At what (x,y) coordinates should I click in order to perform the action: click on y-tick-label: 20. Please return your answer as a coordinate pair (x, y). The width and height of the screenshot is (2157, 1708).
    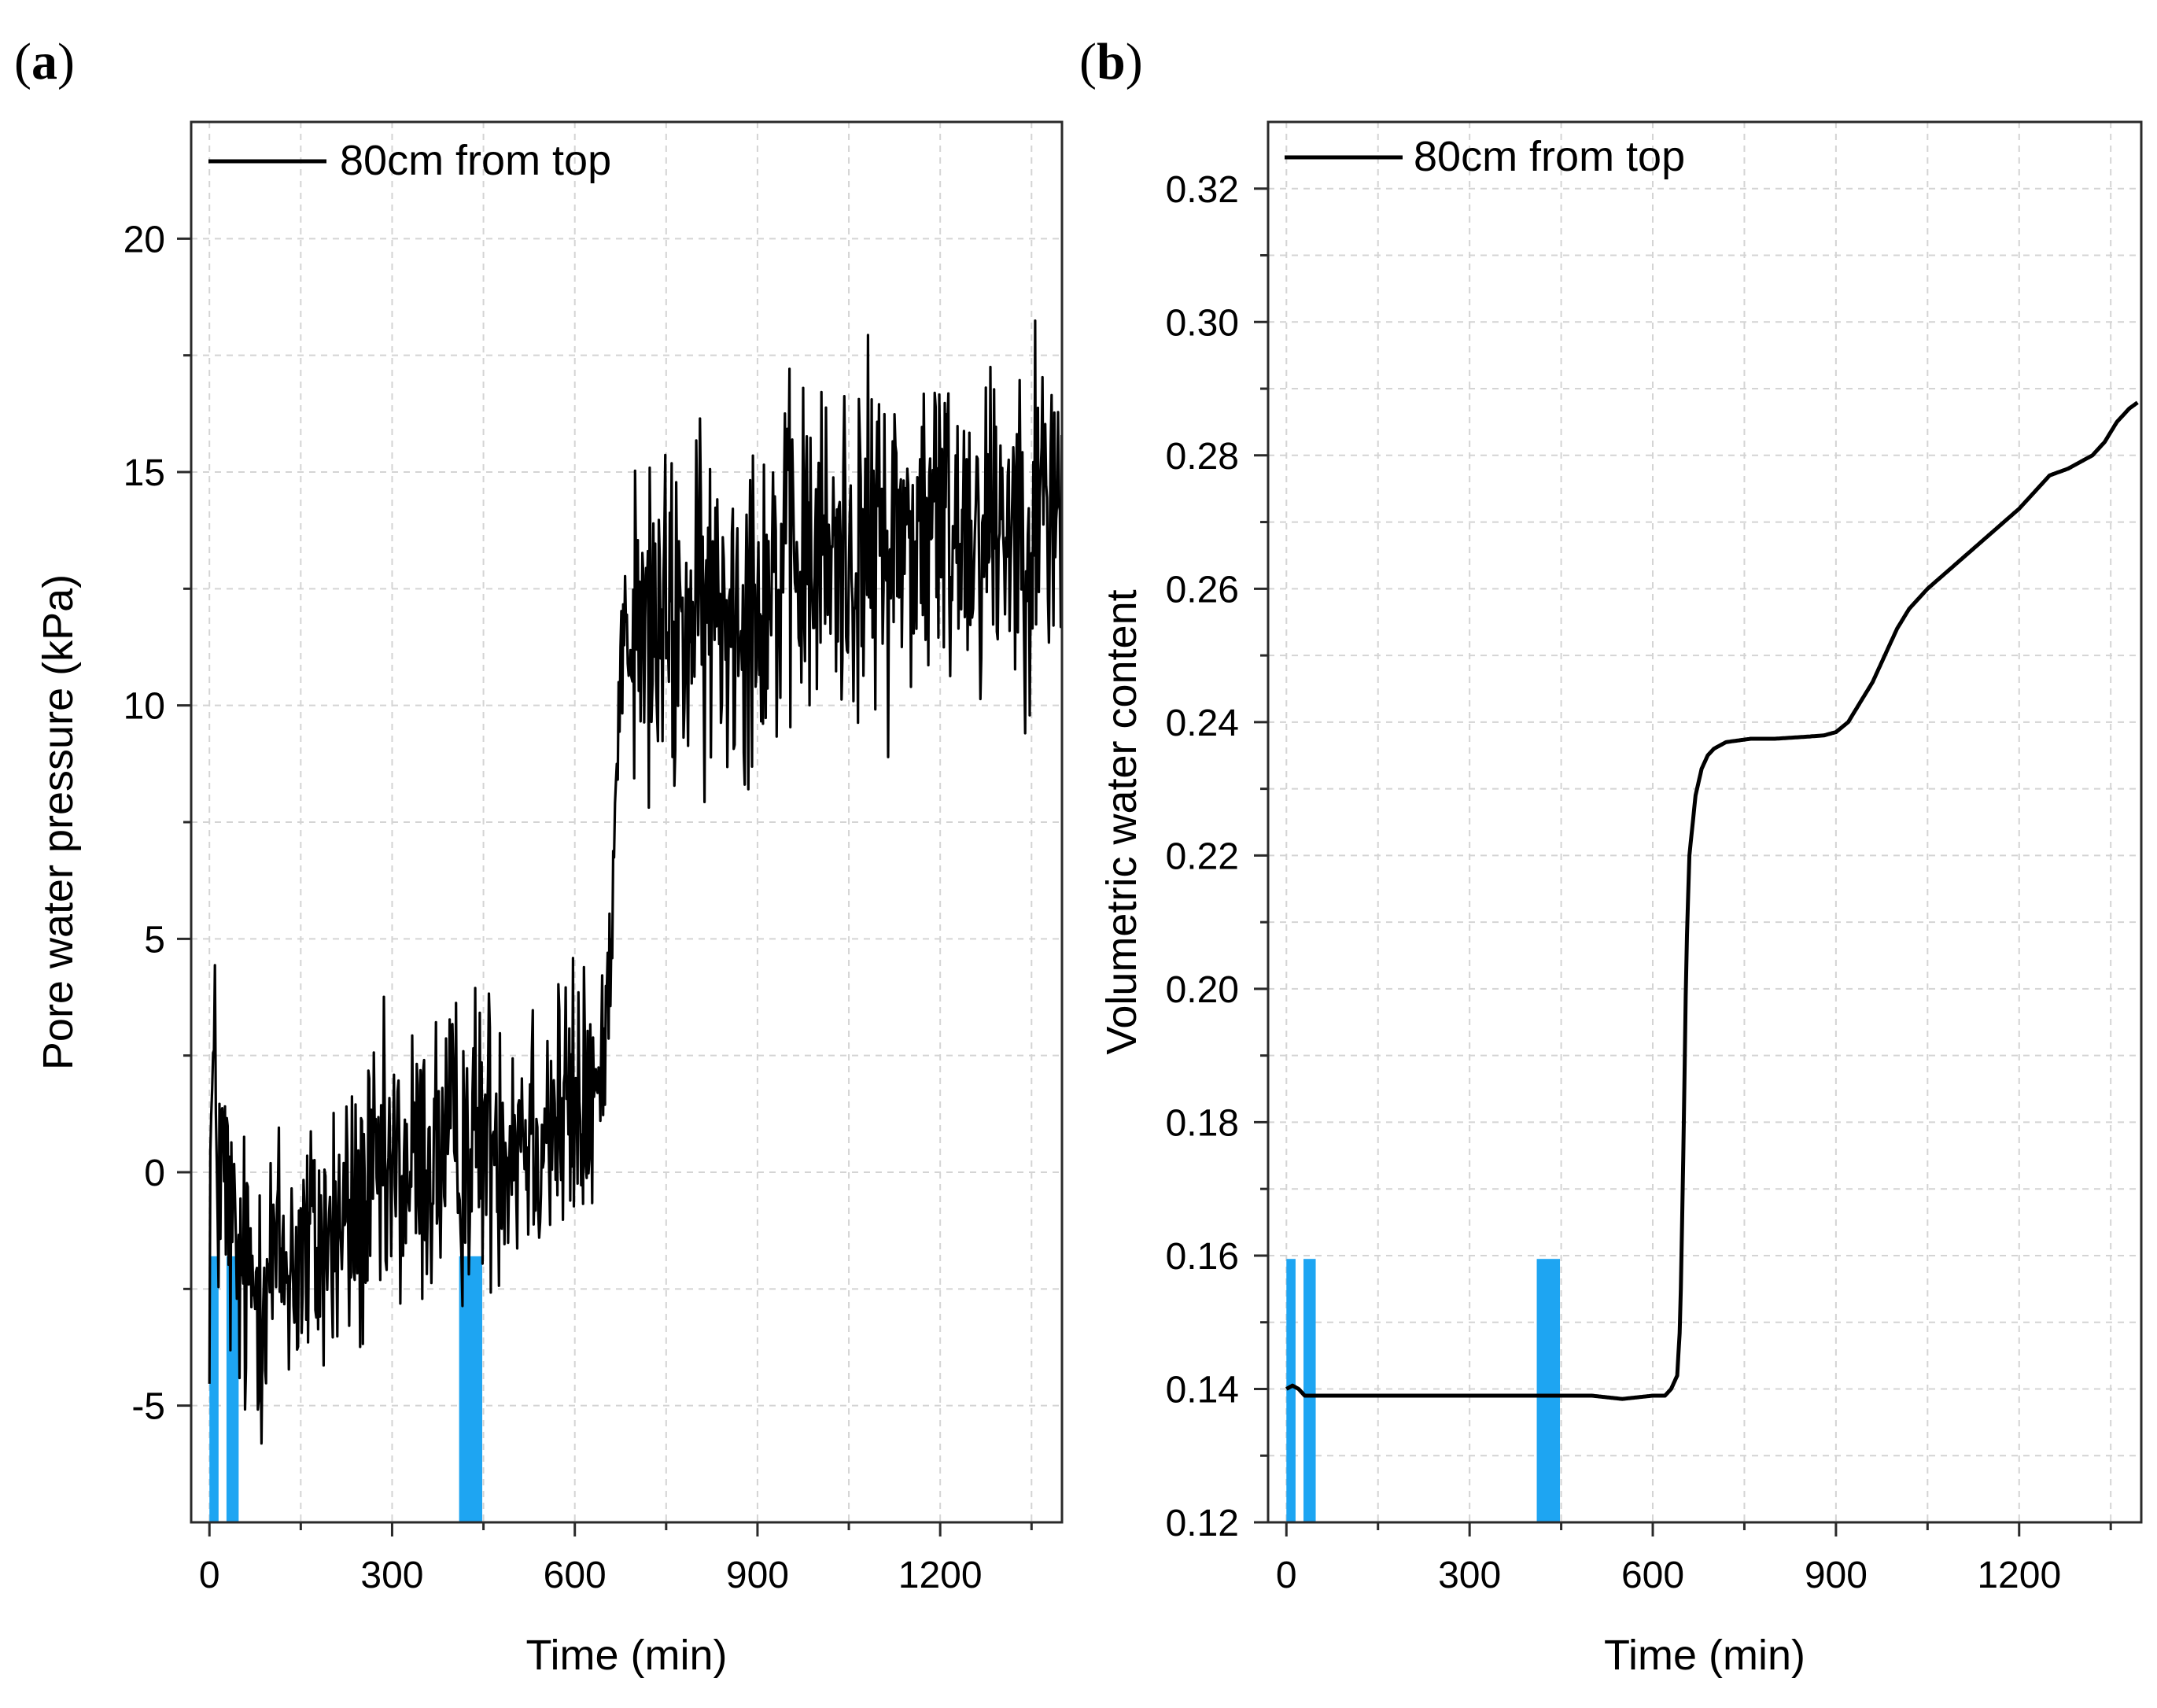
    Looking at the image, I should click on (144, 240).